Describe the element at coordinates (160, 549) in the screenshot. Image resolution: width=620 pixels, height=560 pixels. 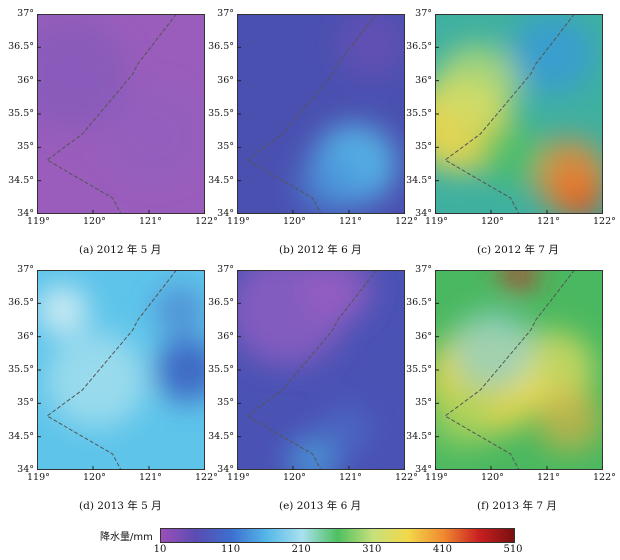
I see `legend-tick-label: 10` at that location.